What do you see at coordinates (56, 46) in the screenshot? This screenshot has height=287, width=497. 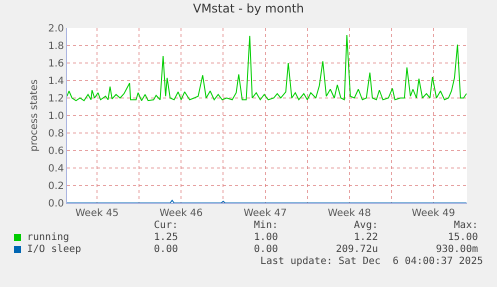 I see `y-tick-label: 1.8` at bounding box center [56, 46].